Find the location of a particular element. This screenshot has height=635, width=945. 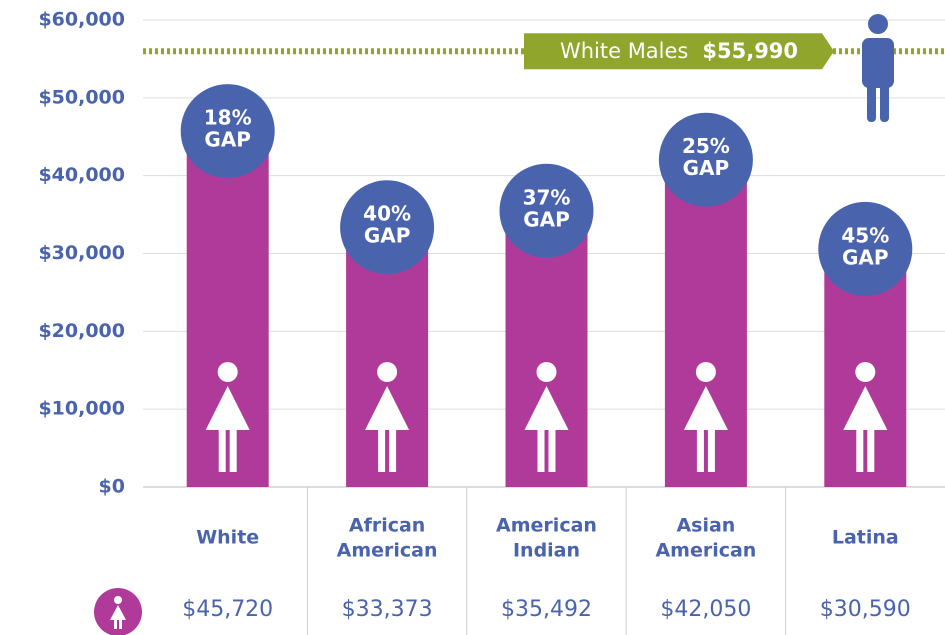

gap-percent: 25% is located at coordinates (706, 146).